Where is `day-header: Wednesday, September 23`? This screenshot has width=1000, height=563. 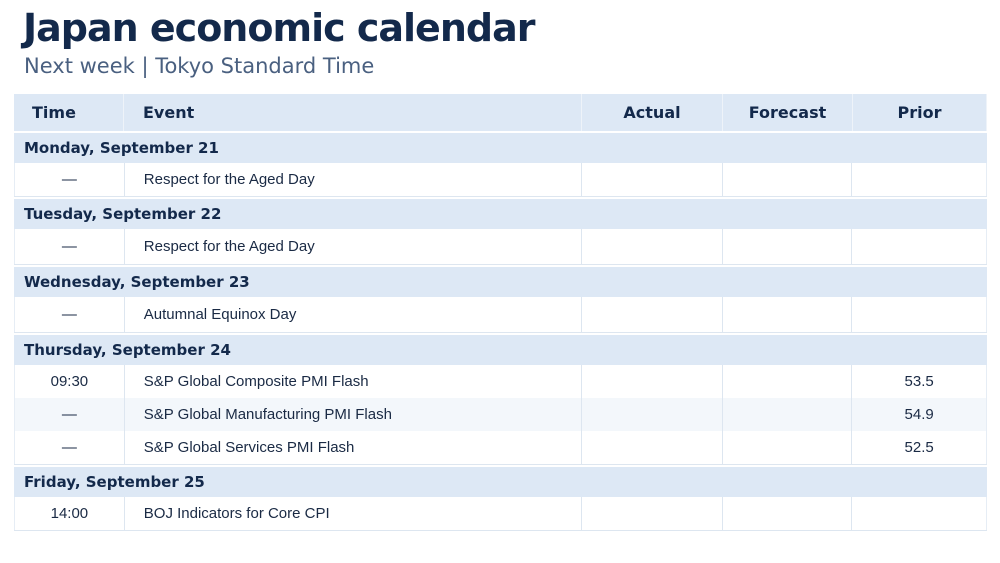 day-header: Wednesday, September 23 is located at coordinates (500, 282).